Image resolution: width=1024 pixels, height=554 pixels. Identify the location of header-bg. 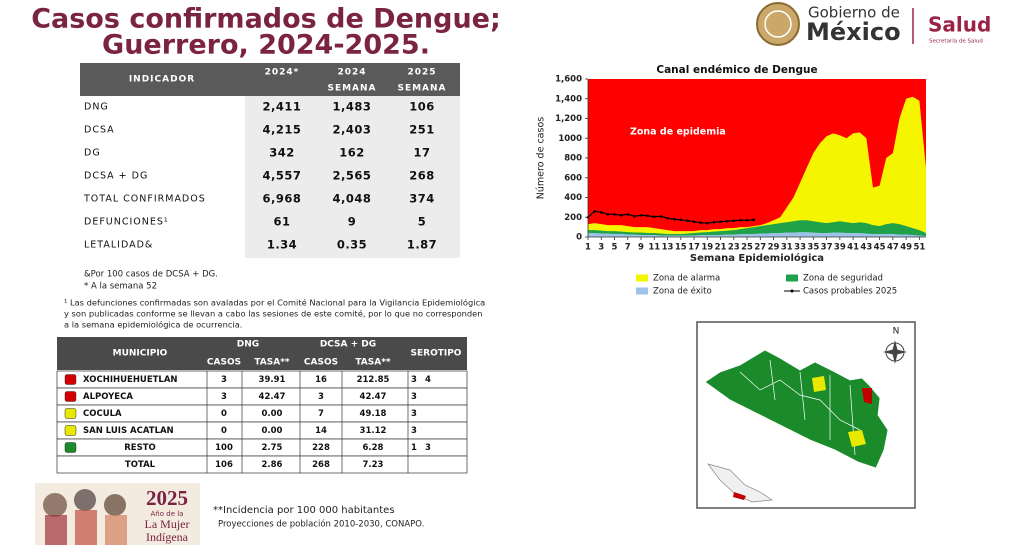
(262, 353).